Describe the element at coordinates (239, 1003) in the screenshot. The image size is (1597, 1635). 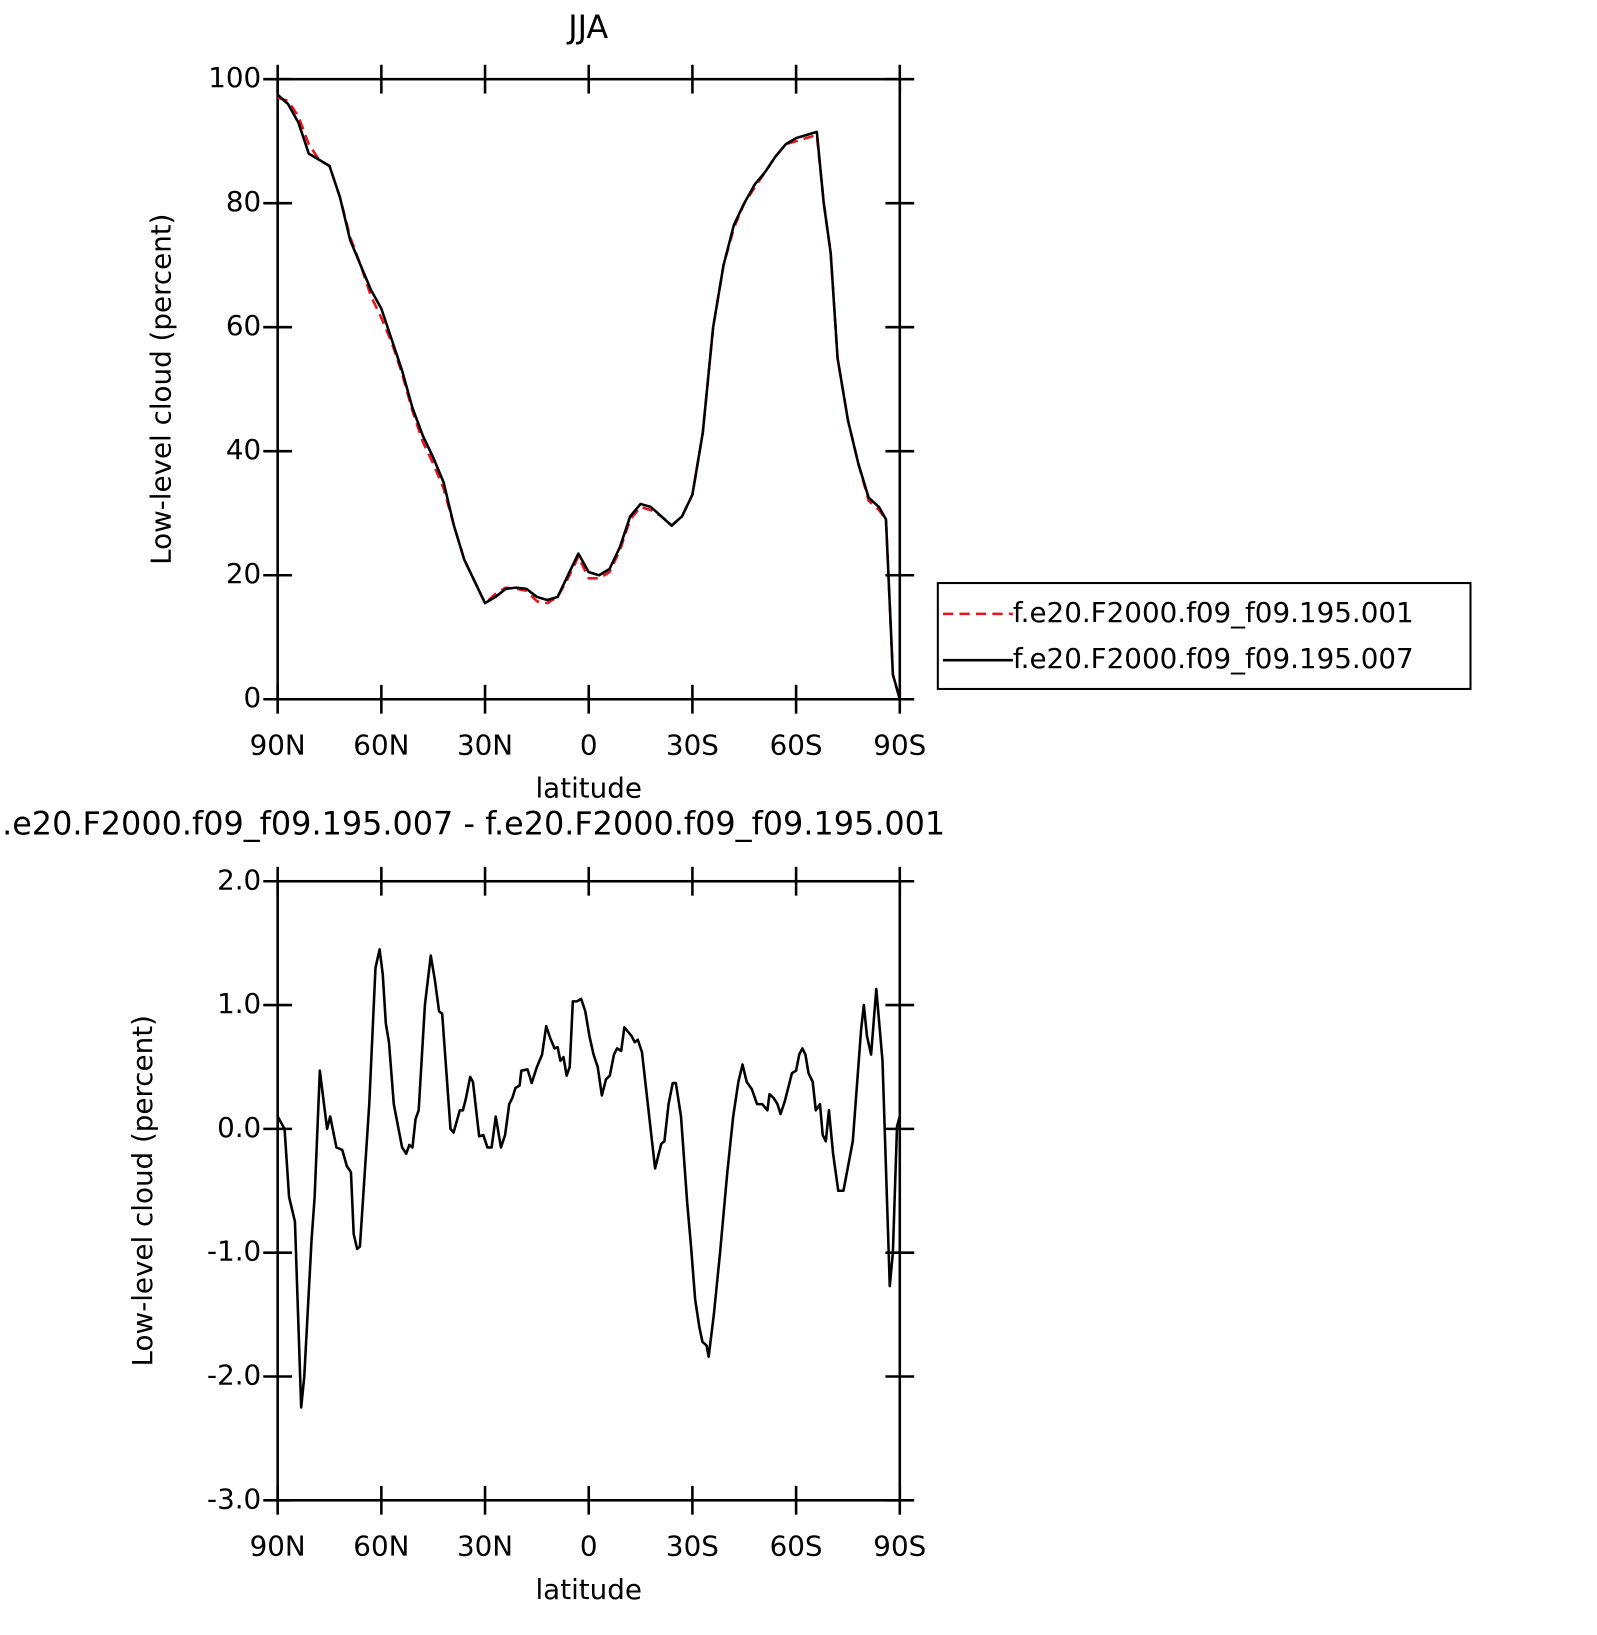
I see `y-tick-label: 1.0` at that location.